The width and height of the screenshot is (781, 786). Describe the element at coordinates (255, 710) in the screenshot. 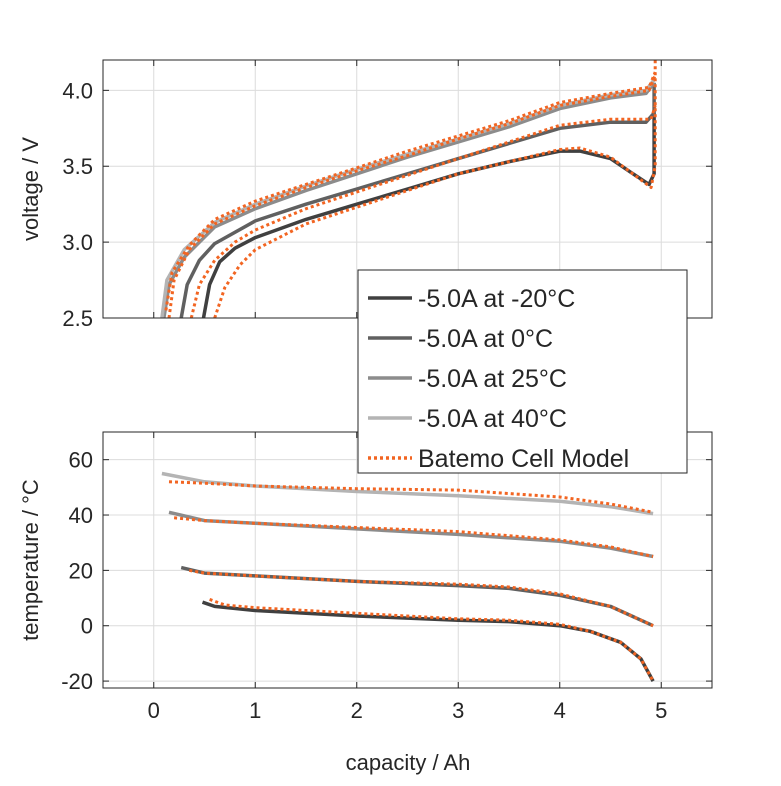

I see `x-tick-label: 1` at that location.